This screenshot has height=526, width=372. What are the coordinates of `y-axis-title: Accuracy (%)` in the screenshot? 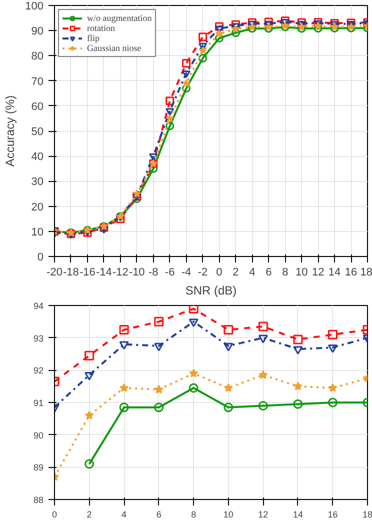 It's located at (10, 131).